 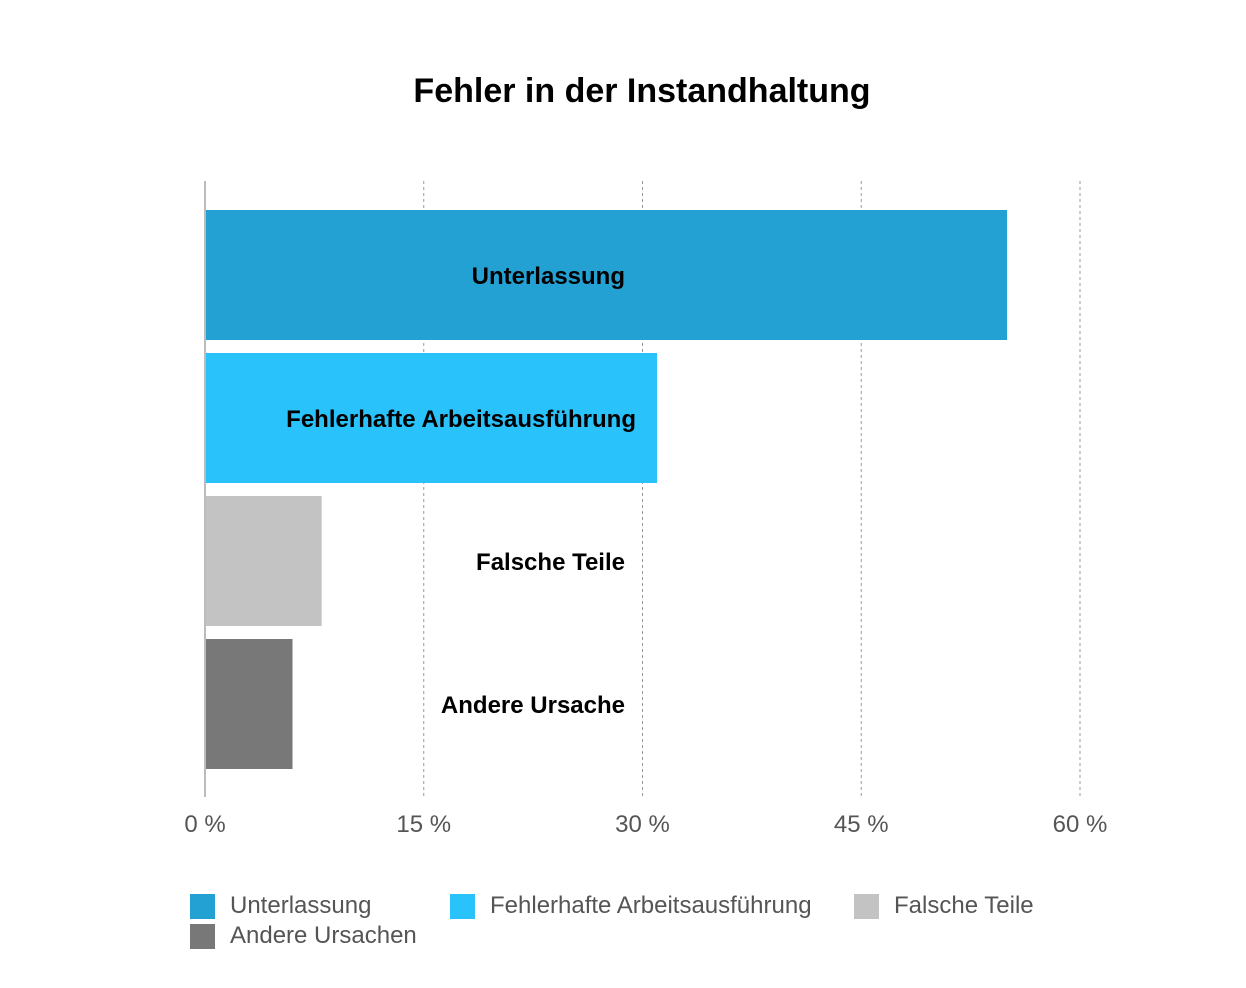 What do you see at coordinates (550, 562) in the screenshot?
I see `bar-label: Falsche Teile` at bounding box center [550, 562].